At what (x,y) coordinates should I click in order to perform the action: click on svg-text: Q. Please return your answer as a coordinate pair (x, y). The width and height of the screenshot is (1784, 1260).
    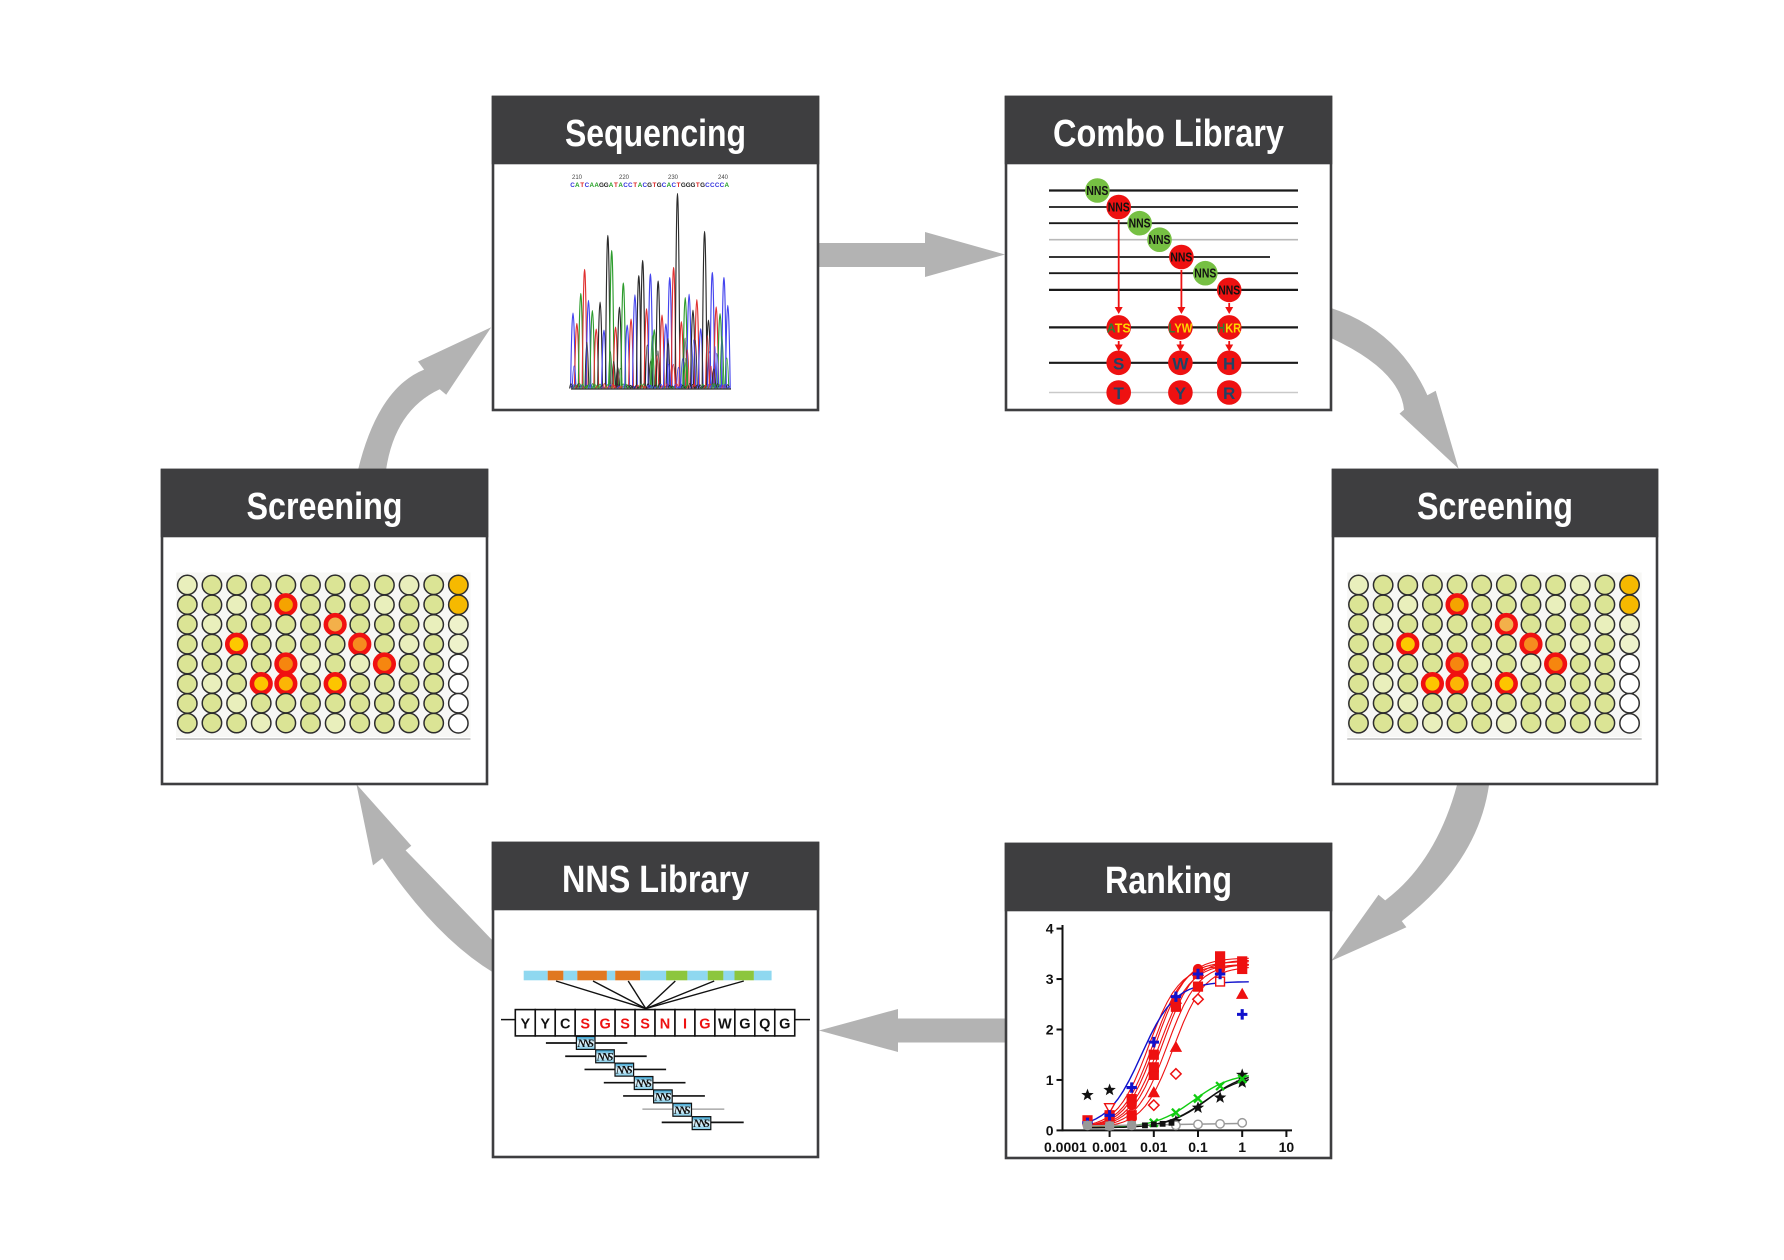
    Looking at the image, I should click on (764, 1025).